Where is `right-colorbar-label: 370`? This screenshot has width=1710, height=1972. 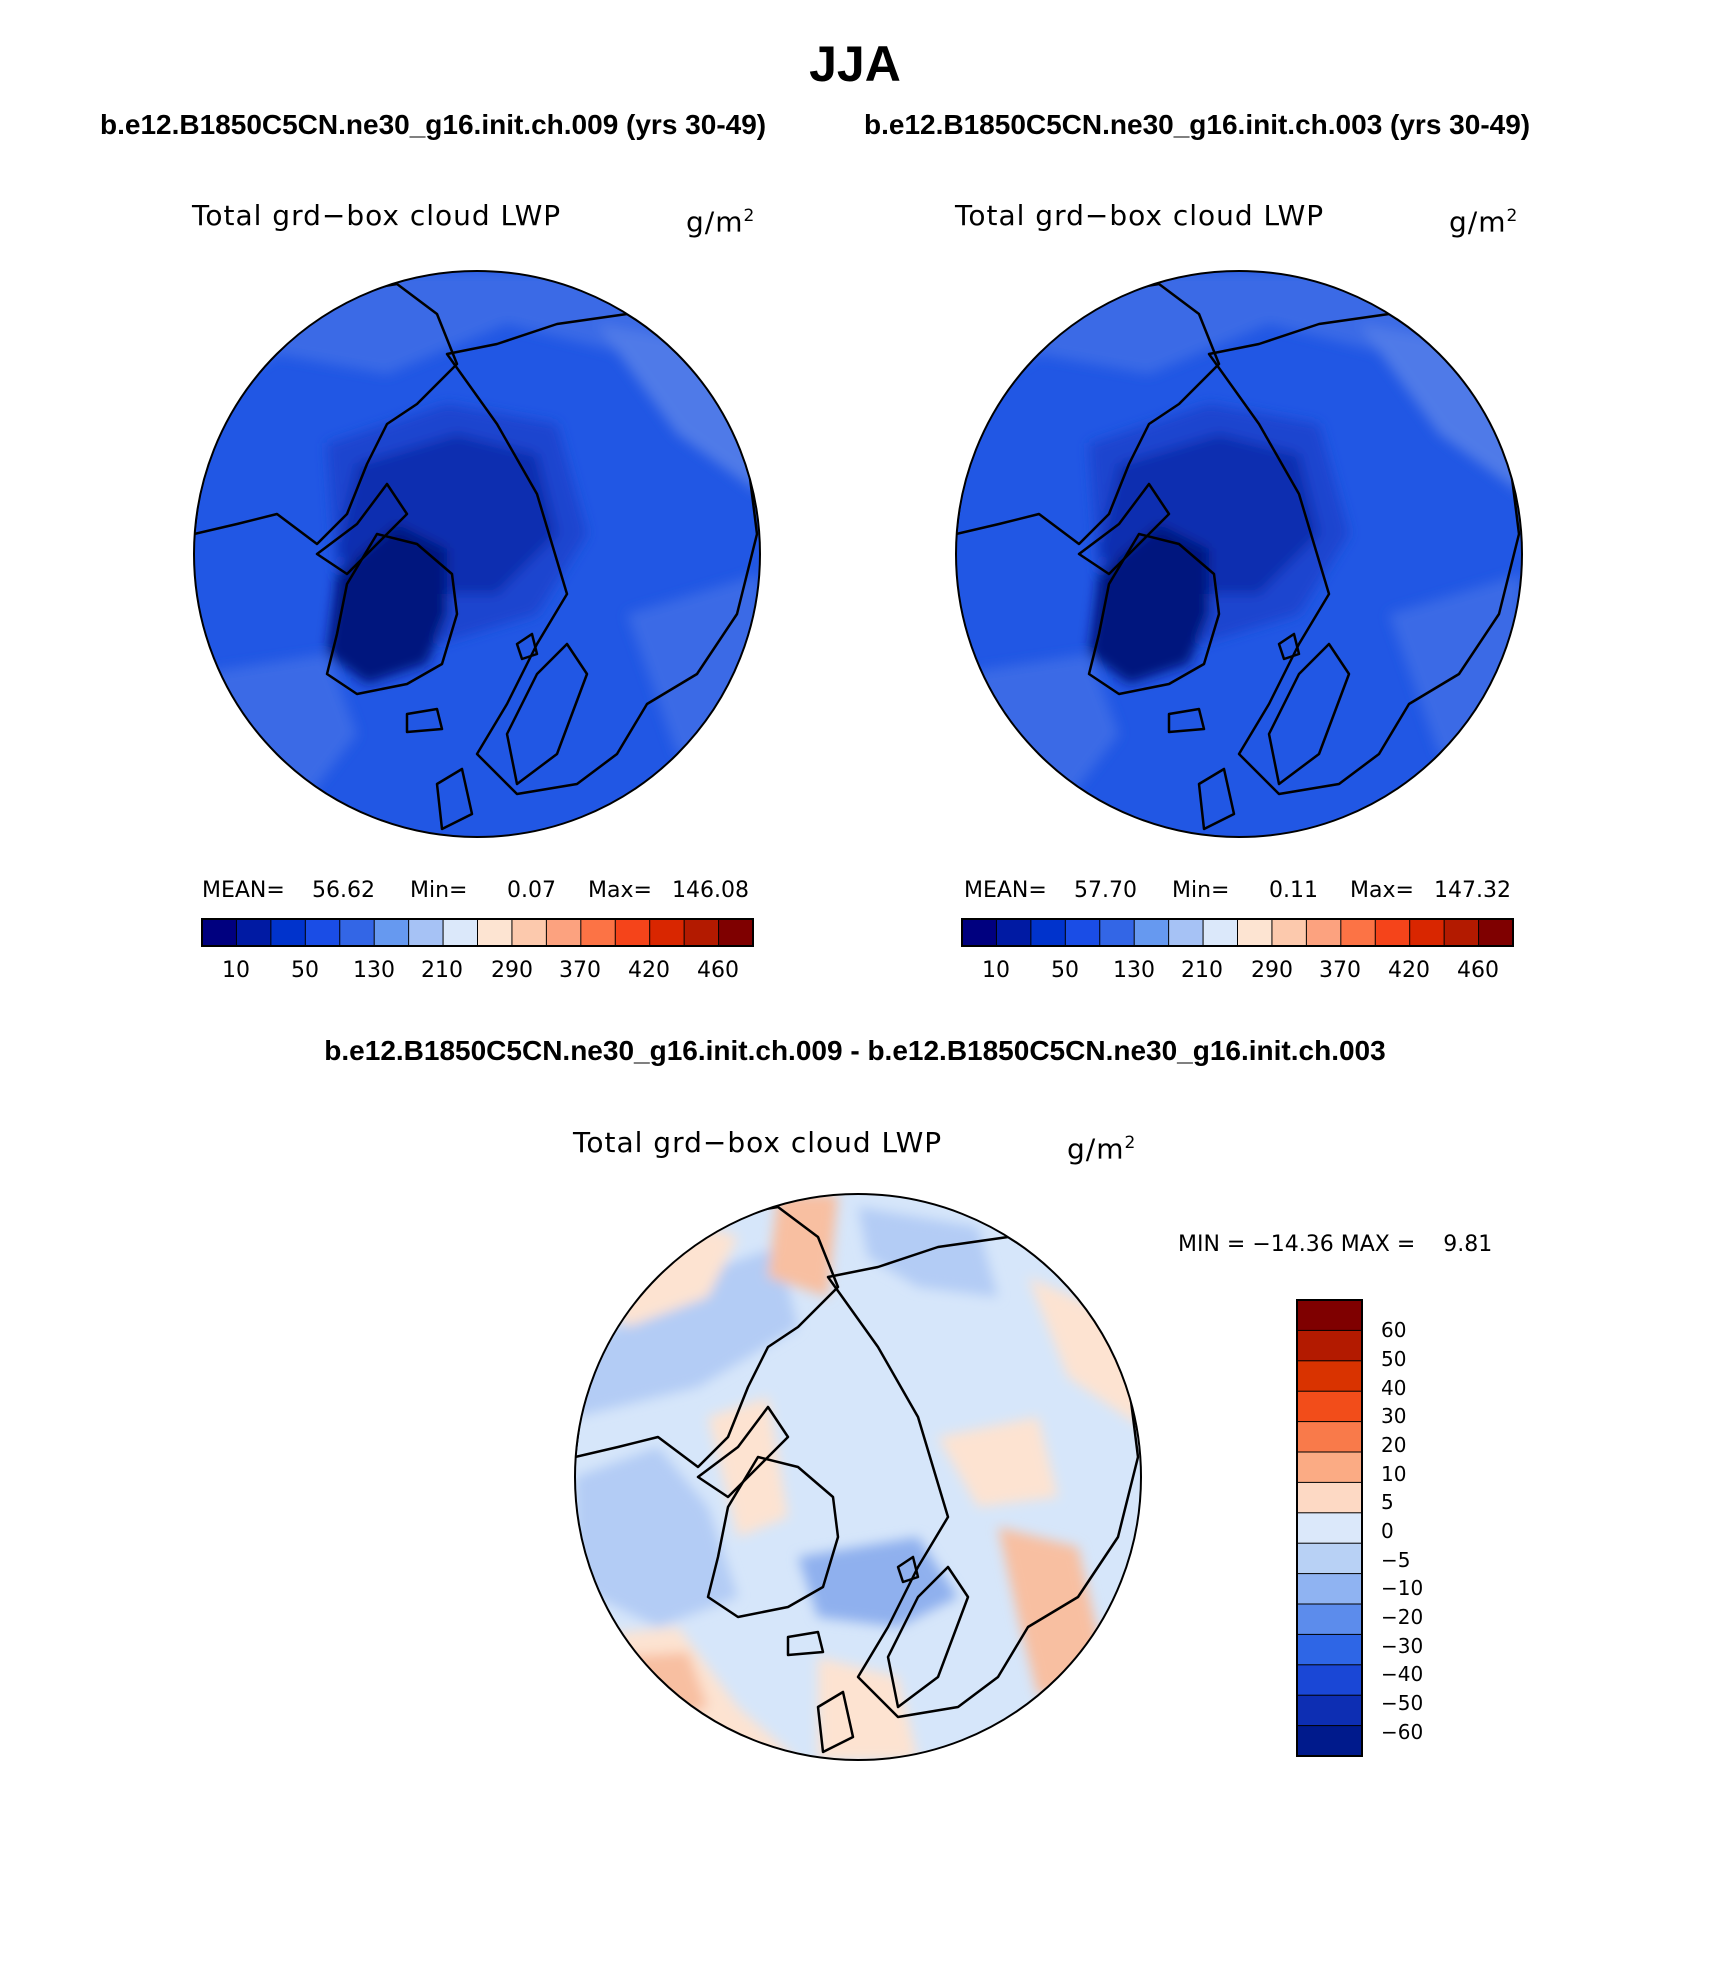
right-colorbar-label: 370 is located at coordinates (1340, 970).